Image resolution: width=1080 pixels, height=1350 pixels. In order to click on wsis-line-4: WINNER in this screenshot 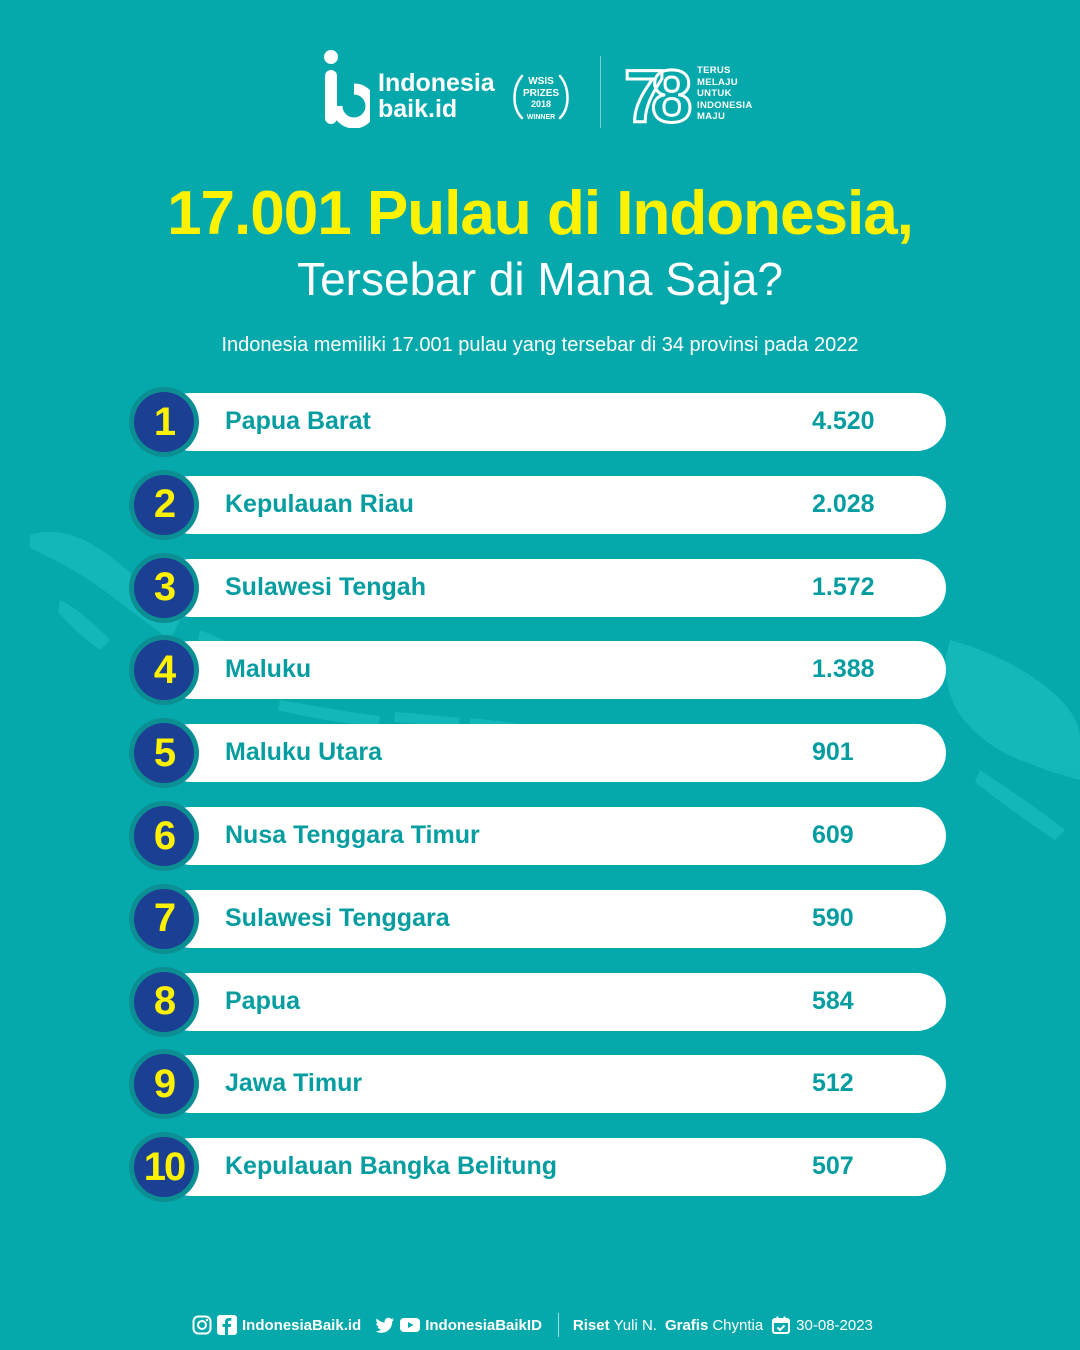, I will do `click(541, 117)`.